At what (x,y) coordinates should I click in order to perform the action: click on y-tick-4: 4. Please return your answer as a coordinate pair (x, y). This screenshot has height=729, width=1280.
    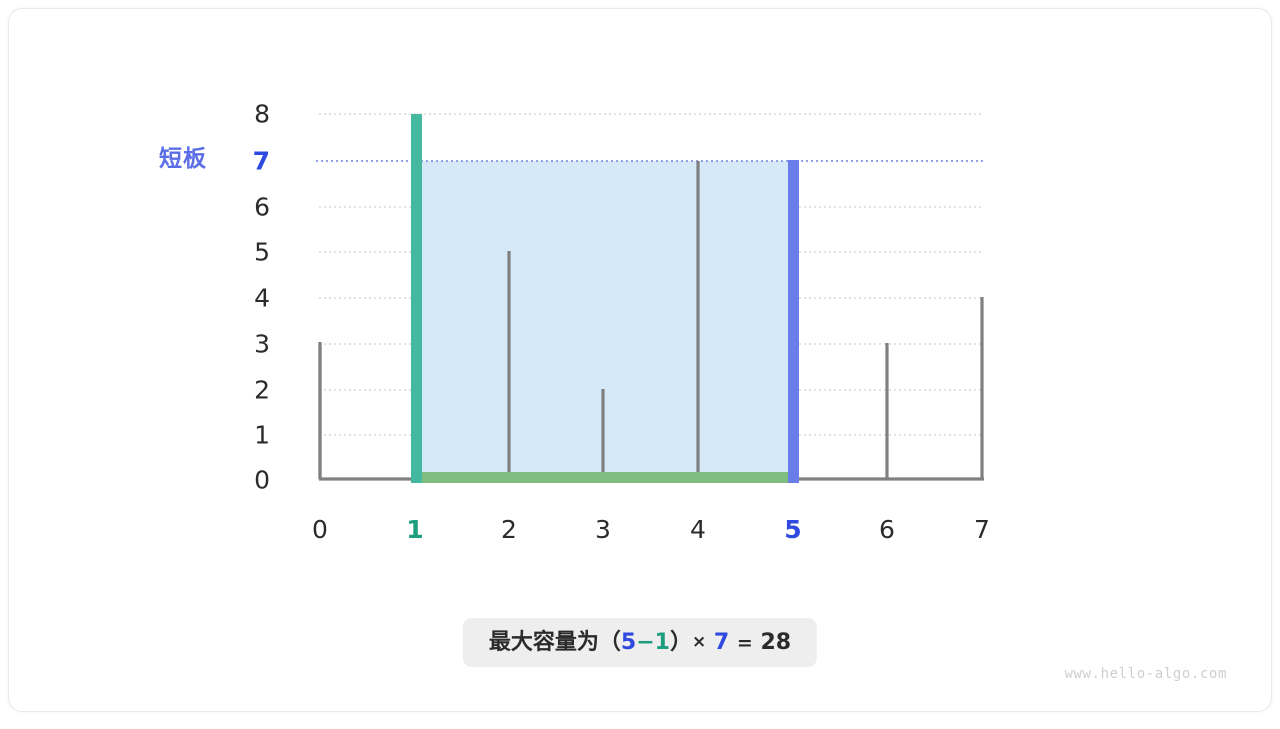
    Looking at the image, I should click on (262, 298).